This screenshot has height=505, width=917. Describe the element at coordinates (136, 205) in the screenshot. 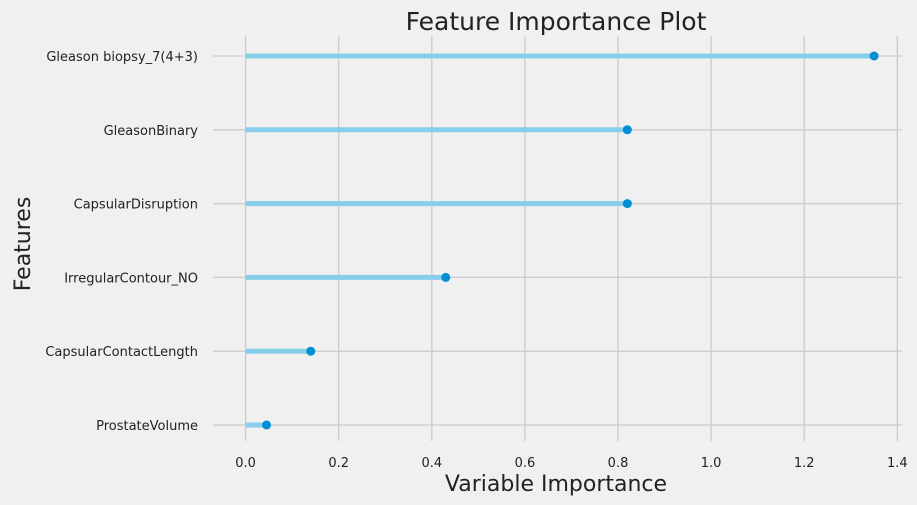

I see `y-tick-label: CapsularDisruption` at that location.